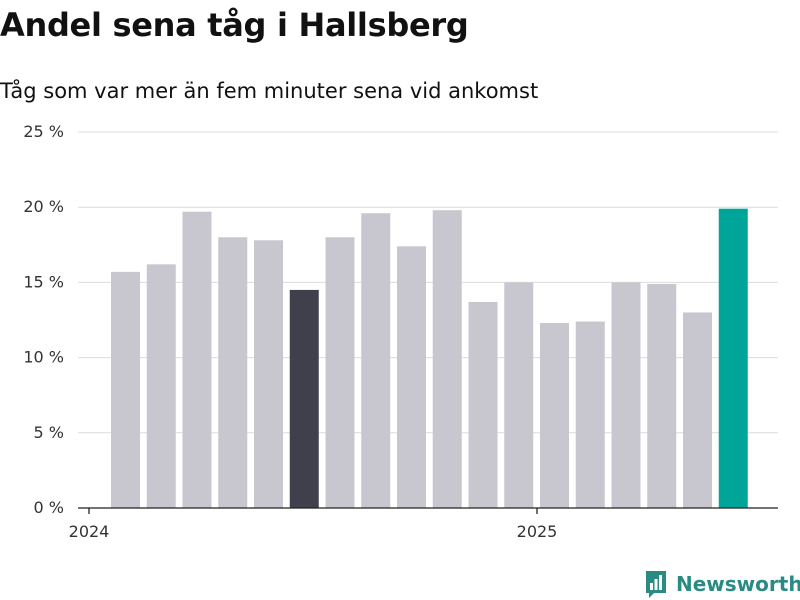 Image resolution: width=800 pixels, height=600 pixels. I want to click on y-axis-ticks: 0 % 5 % 10 % 15 % 20 % 25 %, so click(43, 319).